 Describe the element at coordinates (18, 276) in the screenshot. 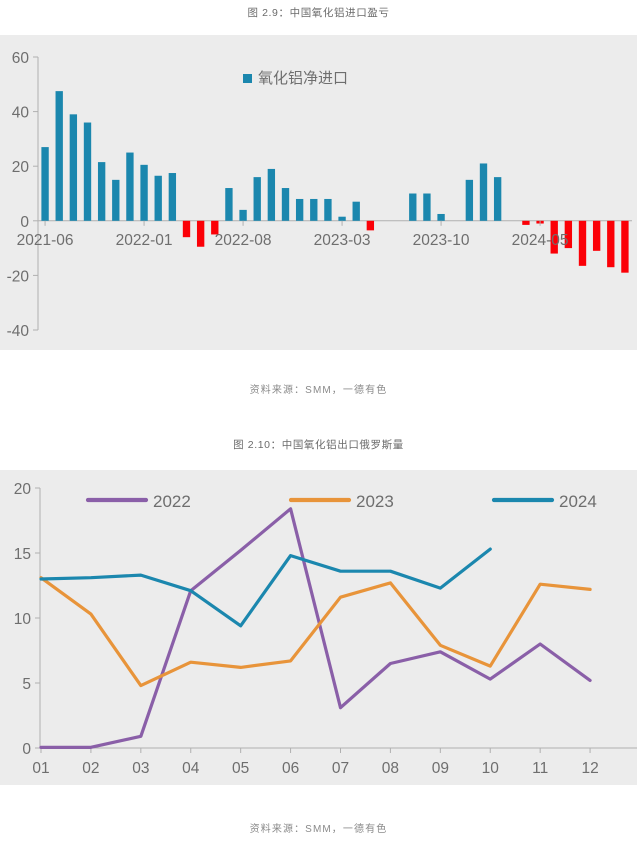

I see `y-axis-tick-label: -20` at that location.